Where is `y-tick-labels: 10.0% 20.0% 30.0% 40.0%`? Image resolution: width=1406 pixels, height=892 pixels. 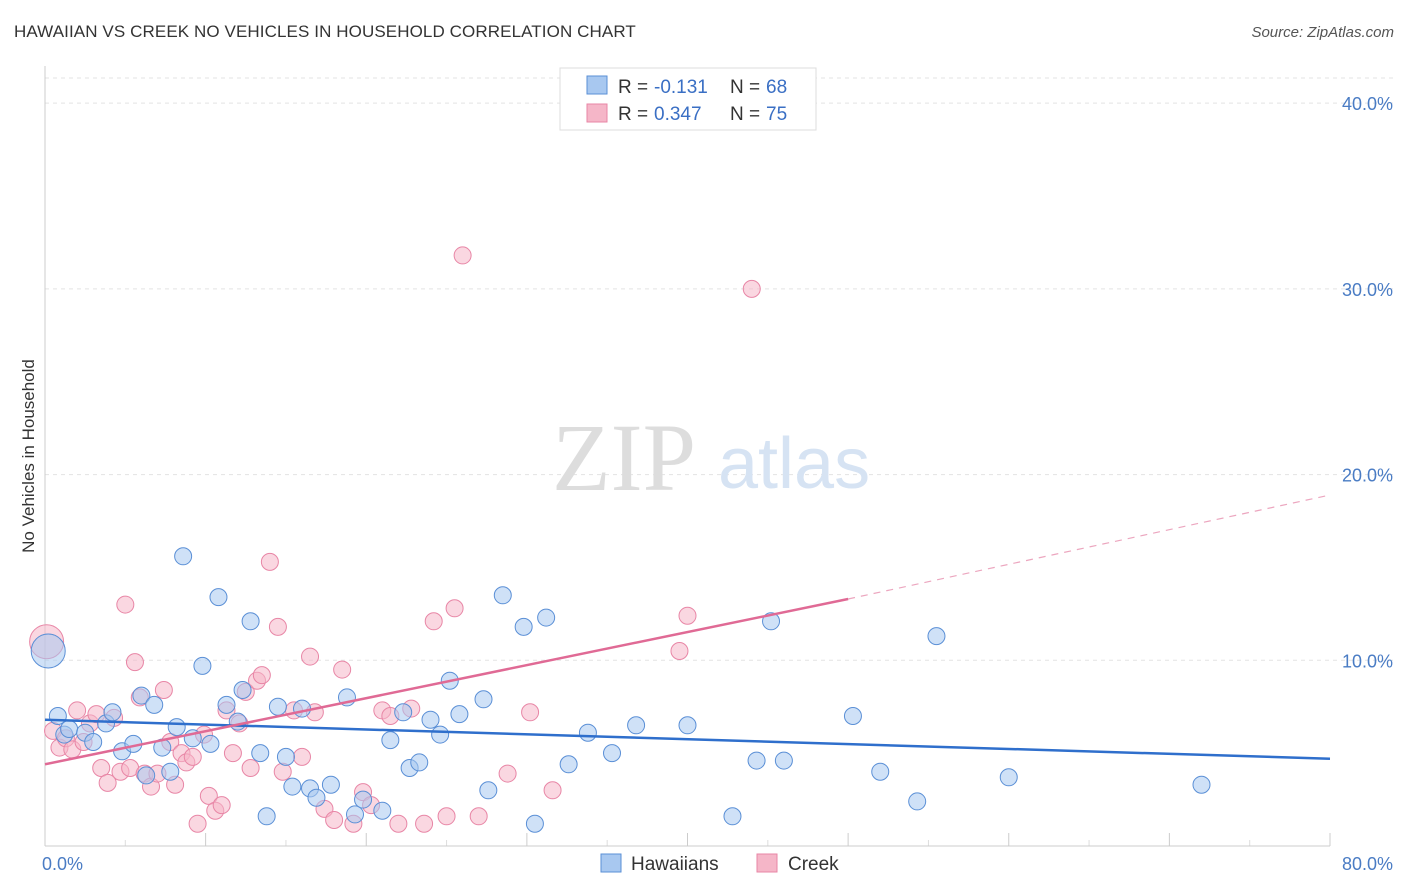
y-tick-labels: 10.0% 20.0% 30.0% 40.0% is located at coordinates (1367, 382).